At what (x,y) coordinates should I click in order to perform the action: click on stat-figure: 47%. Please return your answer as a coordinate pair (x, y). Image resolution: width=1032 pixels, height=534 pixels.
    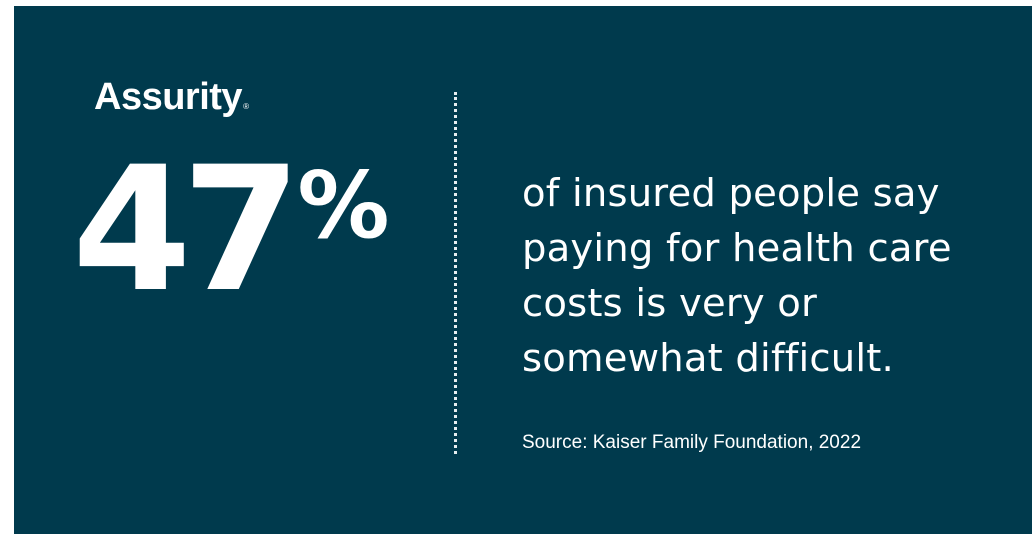
    Looking at the image, I should click on (231, 235).